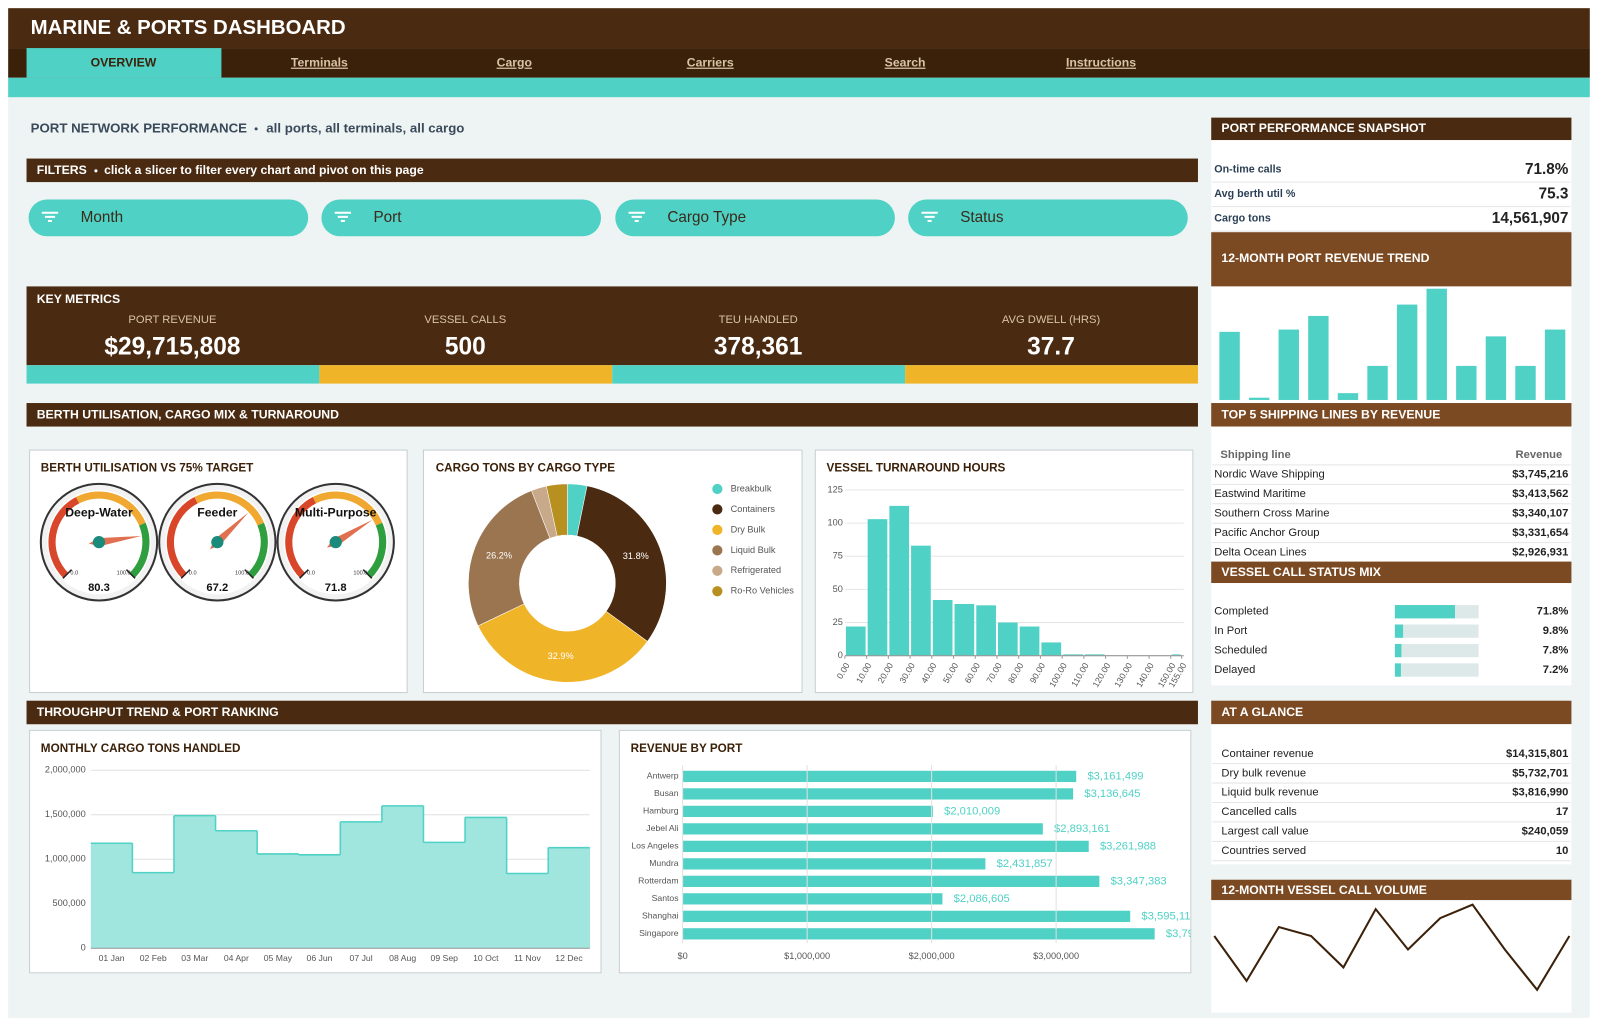 This screenshot has height=1026, width=1600. What do you see at coordinates (465, 346) in the screenshot?
I see `metric-value: 500` at bounding box center [465, 346].